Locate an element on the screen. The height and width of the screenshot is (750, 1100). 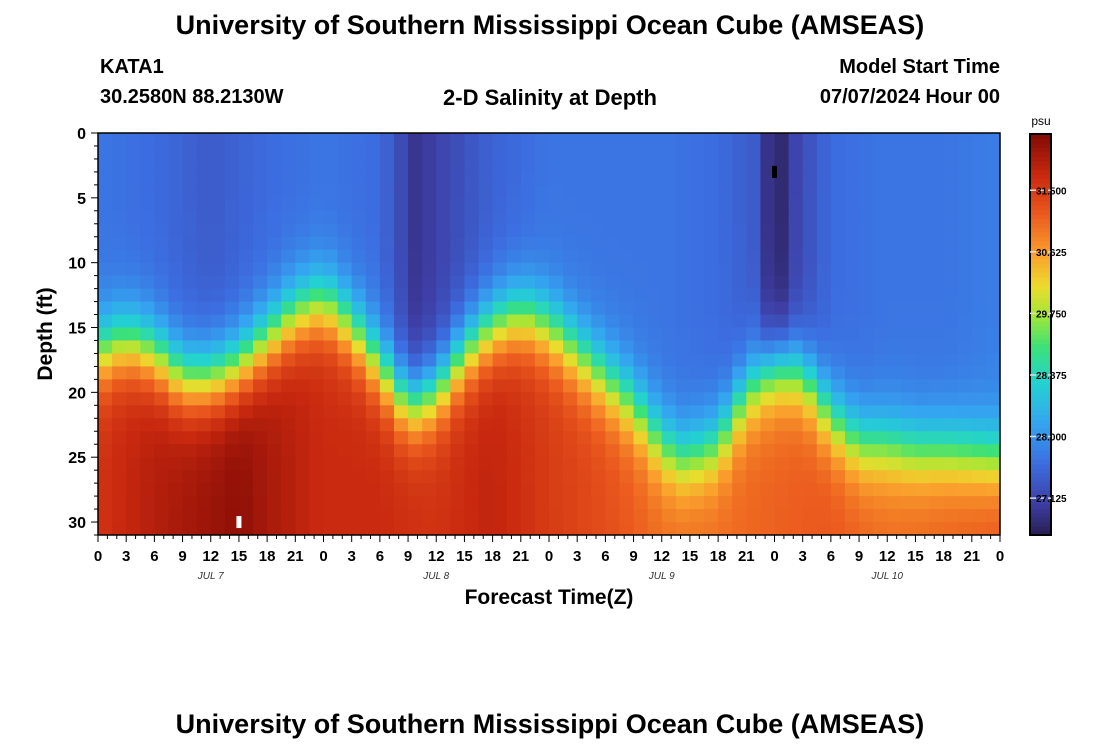
y-tick-label: 25 is located at coordinates (77, 458).